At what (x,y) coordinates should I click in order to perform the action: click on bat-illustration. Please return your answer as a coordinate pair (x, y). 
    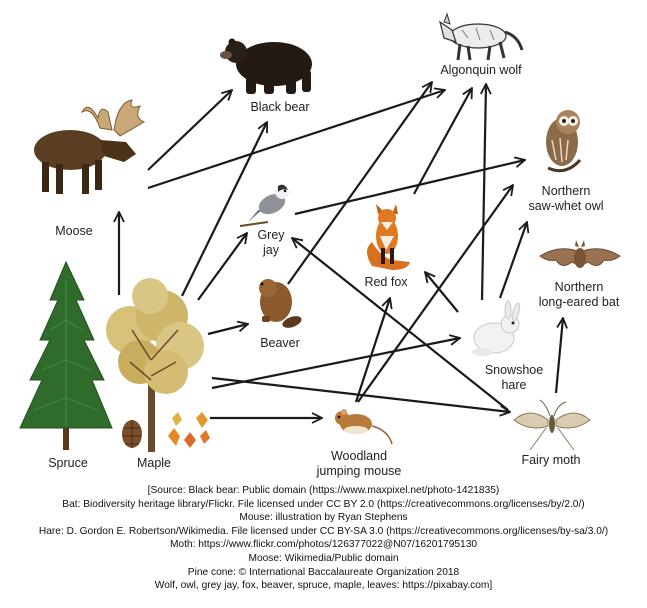
    Looking at the image, I should click on (580, 254).